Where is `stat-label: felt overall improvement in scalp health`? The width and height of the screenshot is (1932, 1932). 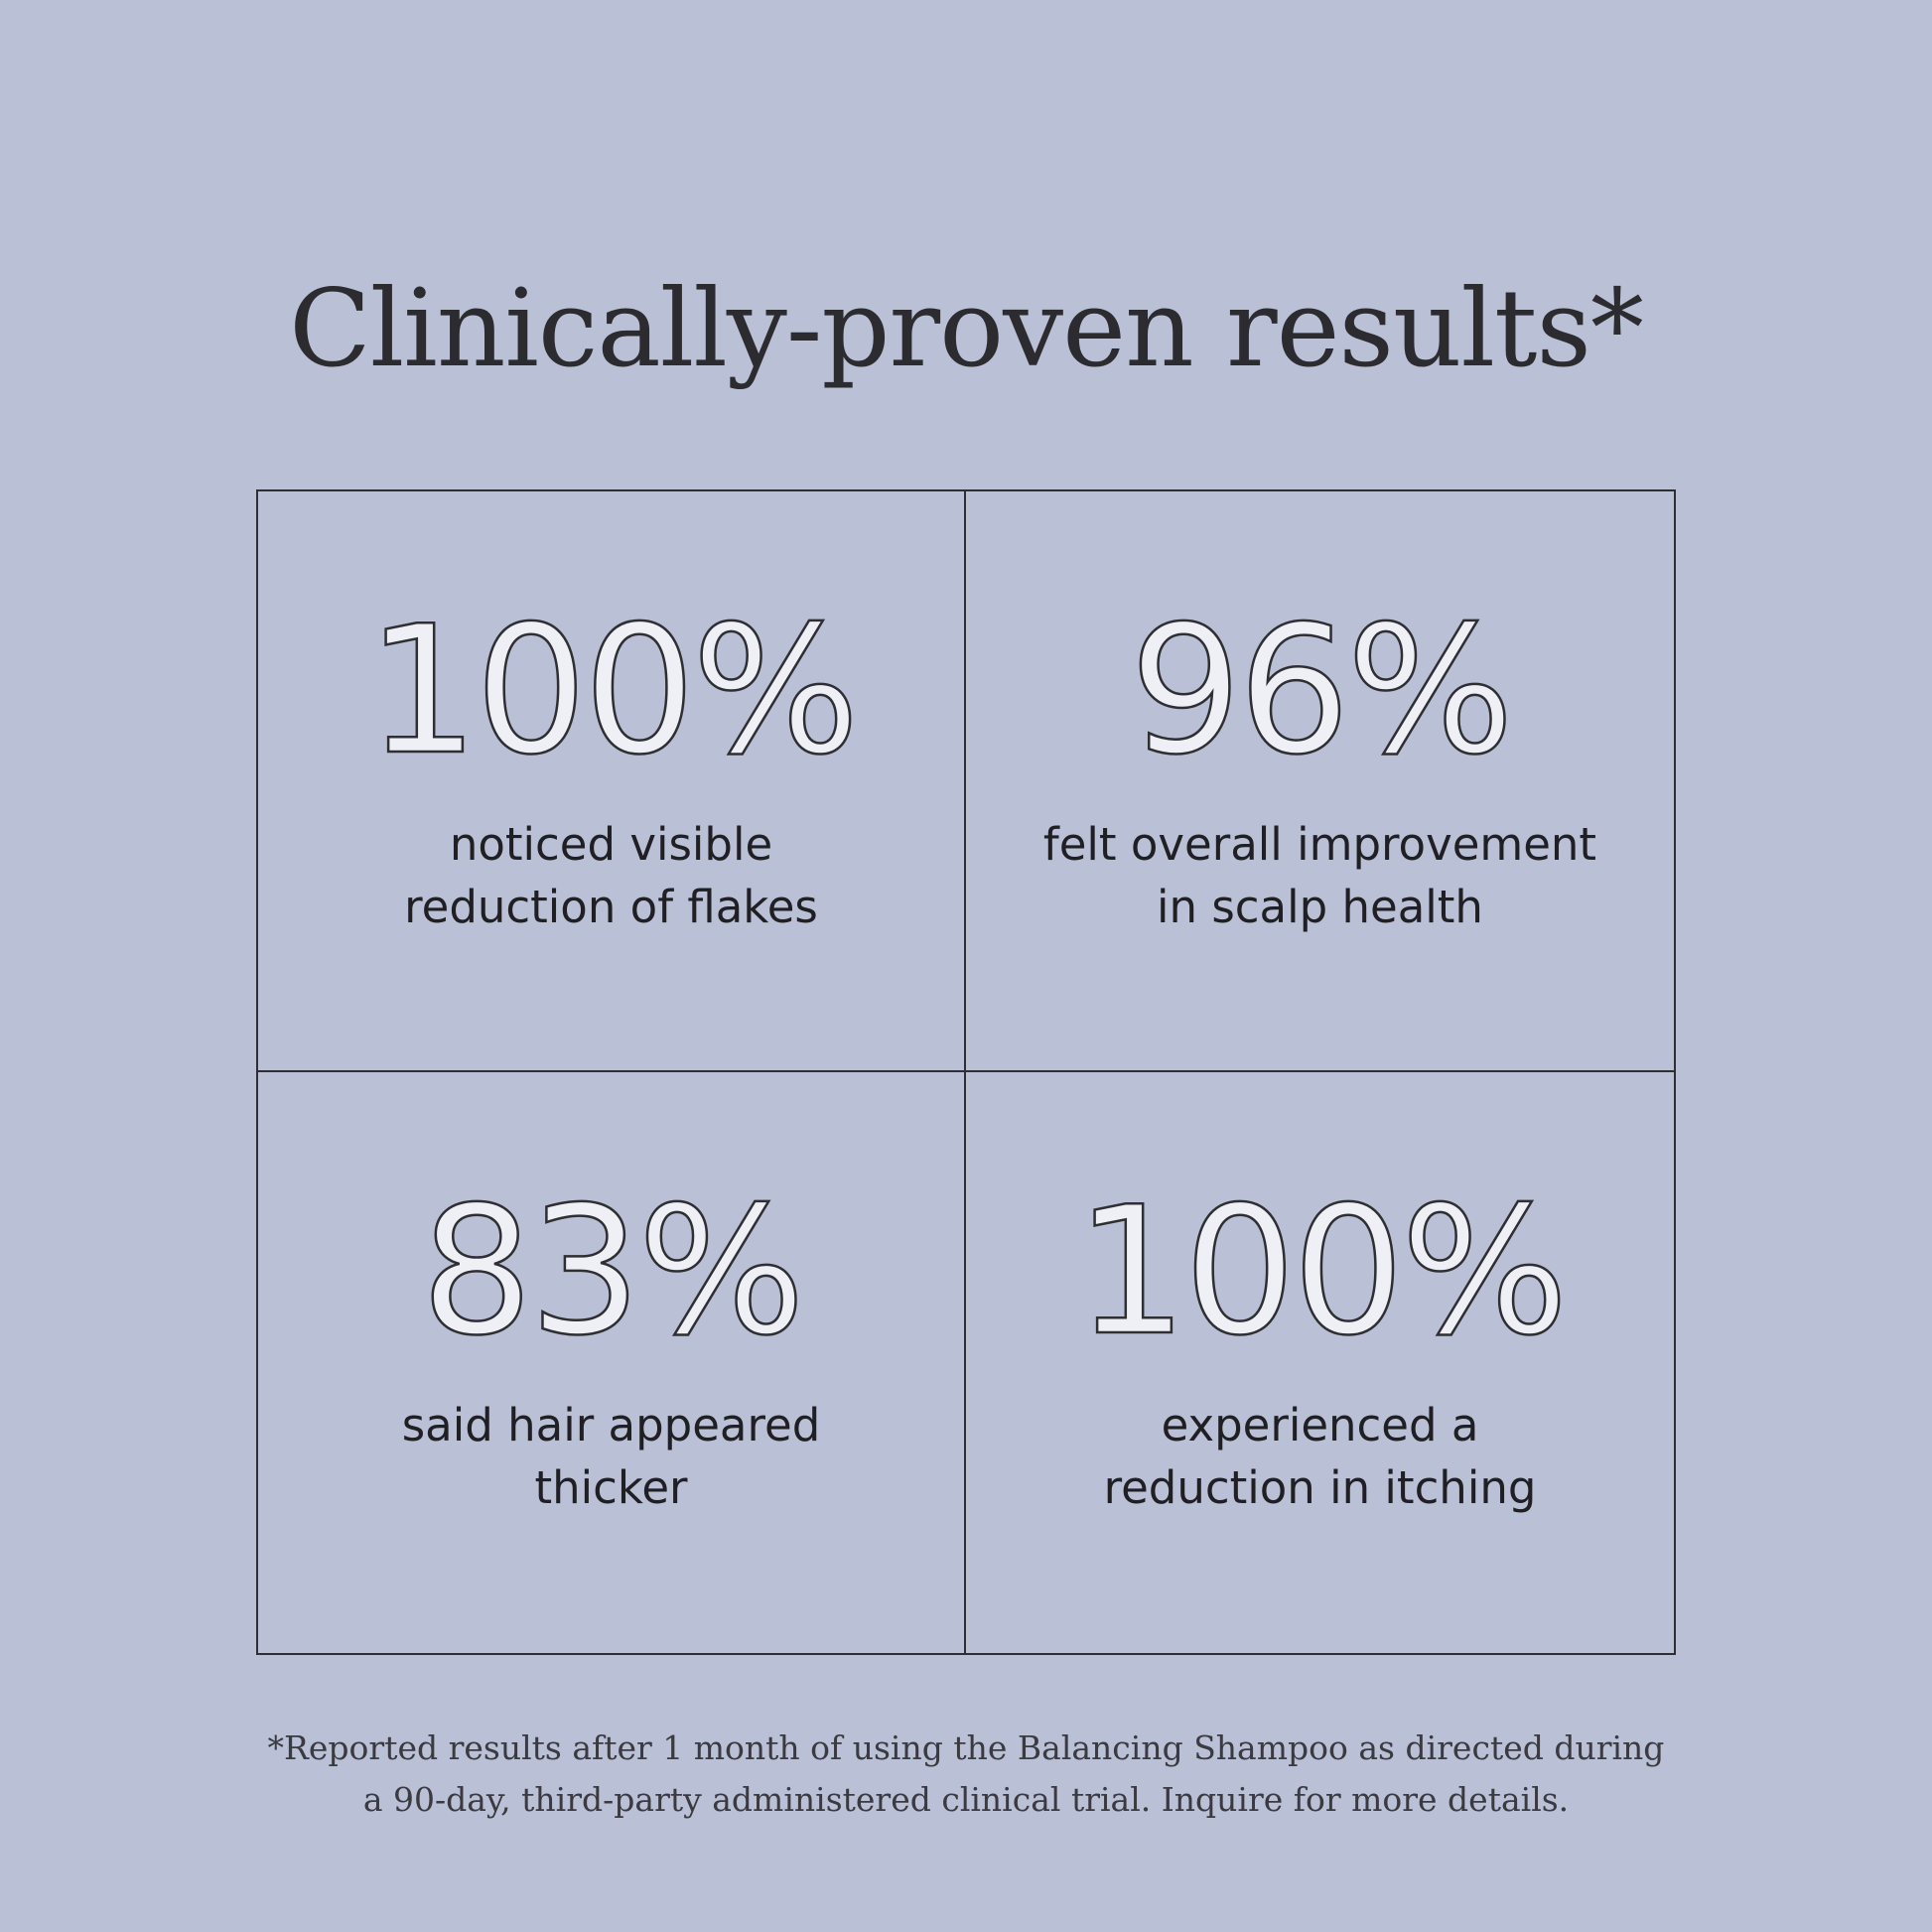 stat-label: felt overall improvement in scalp health is located at coordinates (1319, 876).